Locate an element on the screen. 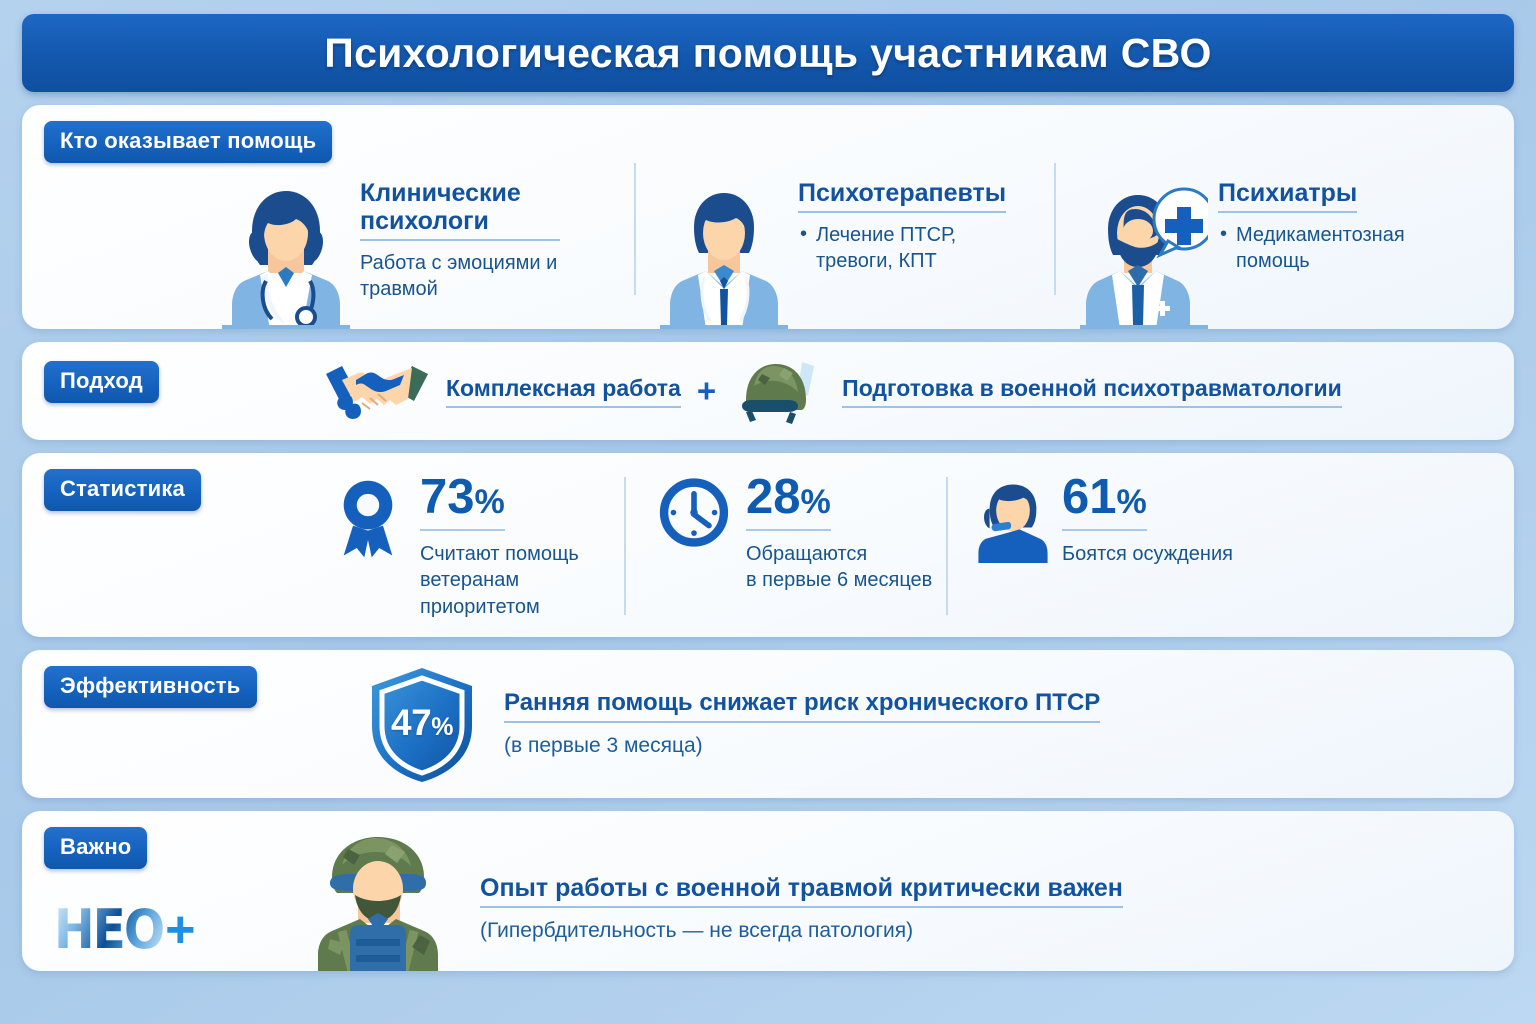  clock-icon is located at coordinates (694, 517).